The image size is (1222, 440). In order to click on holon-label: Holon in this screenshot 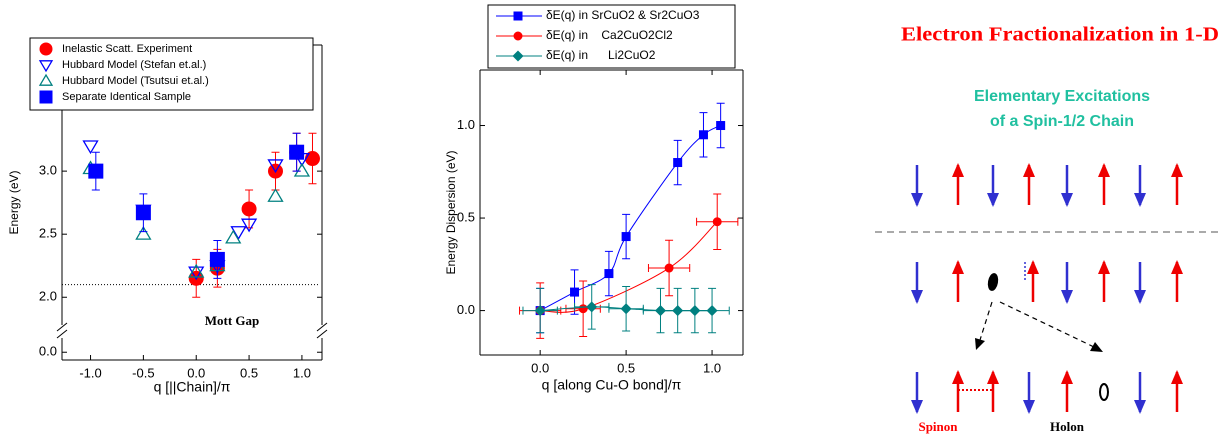, I will do `click(1067, 426)`.